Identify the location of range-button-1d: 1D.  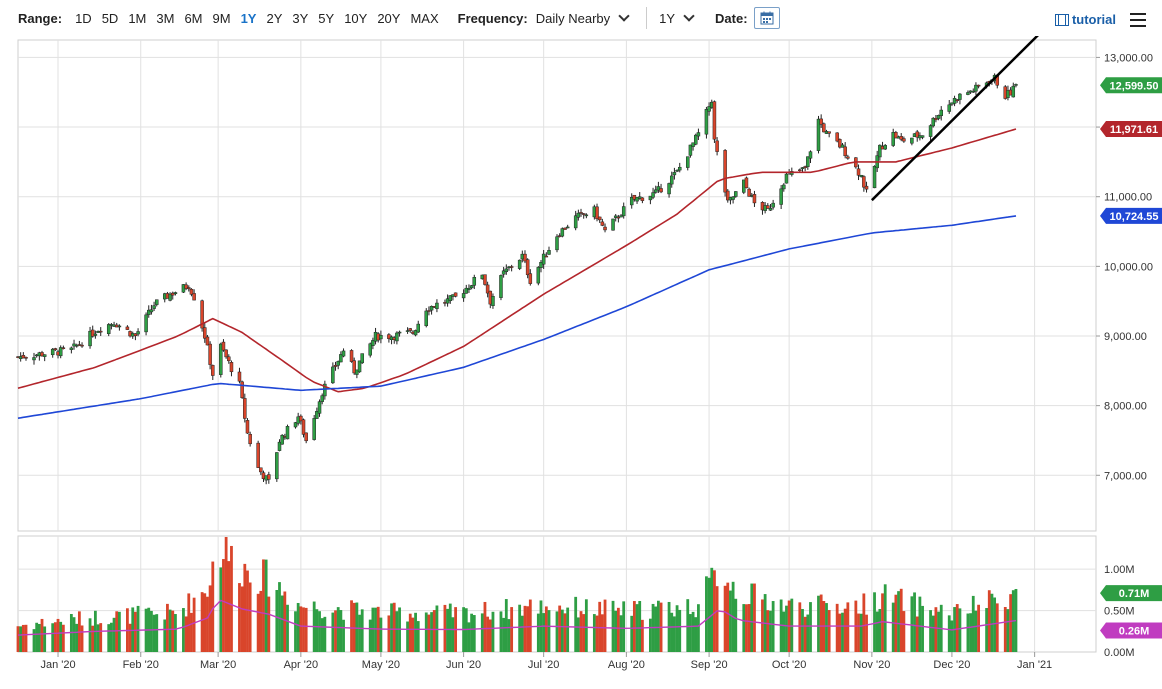
(83, 18).